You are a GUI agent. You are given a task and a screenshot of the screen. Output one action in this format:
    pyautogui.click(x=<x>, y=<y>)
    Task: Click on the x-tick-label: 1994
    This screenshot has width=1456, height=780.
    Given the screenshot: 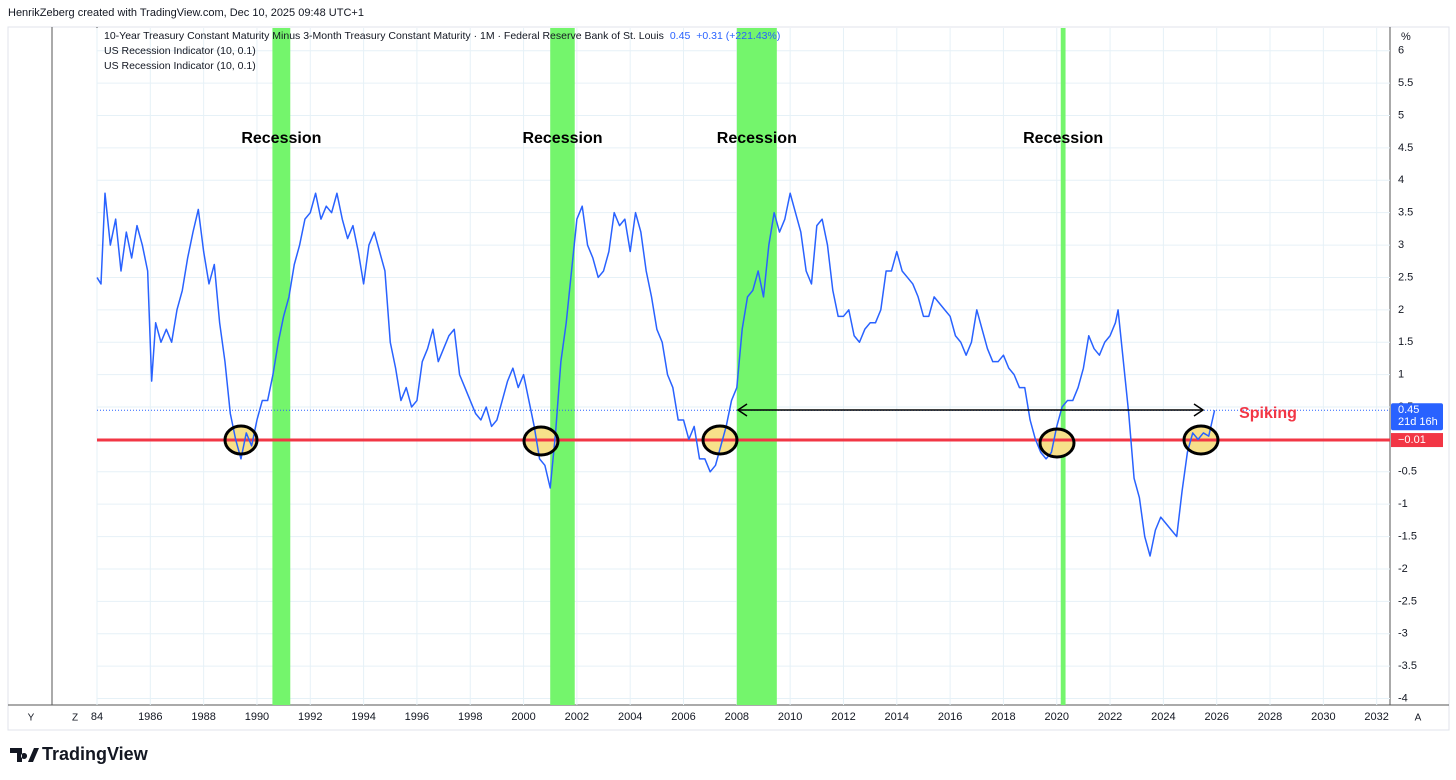 What is the action you would take?
    pyautogui.click(x=363, y=717)
    